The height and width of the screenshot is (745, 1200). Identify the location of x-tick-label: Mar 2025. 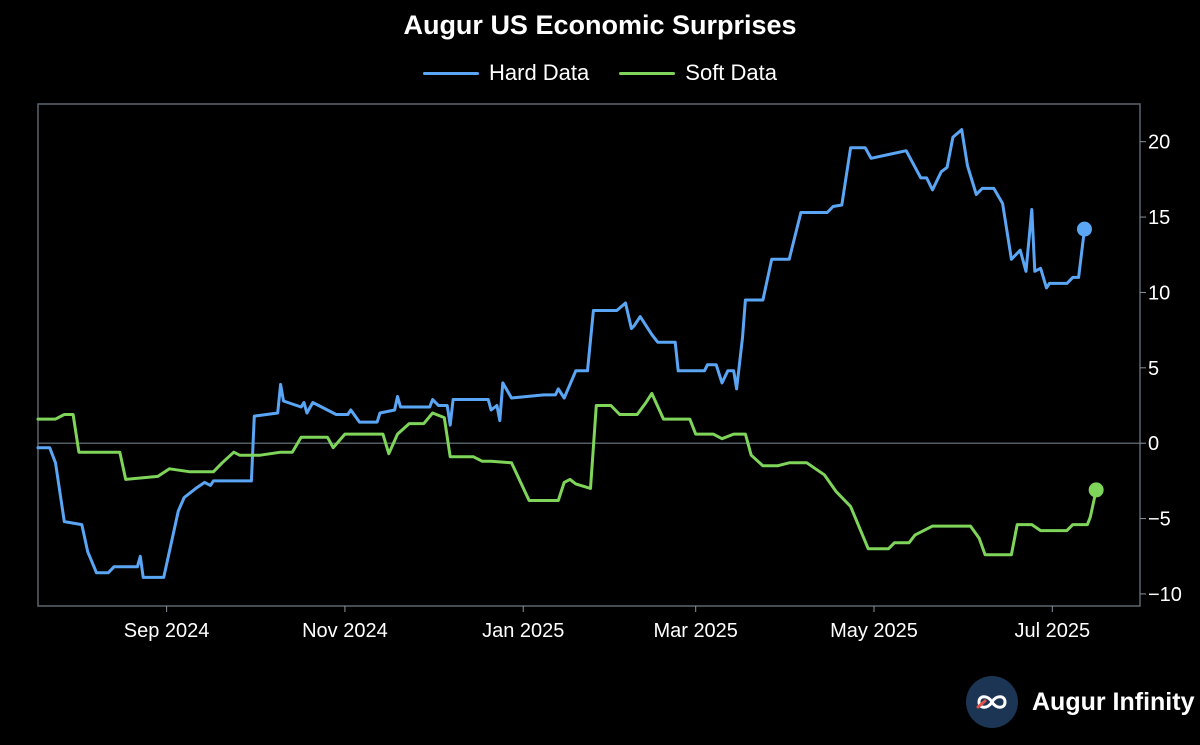
(695, 631).